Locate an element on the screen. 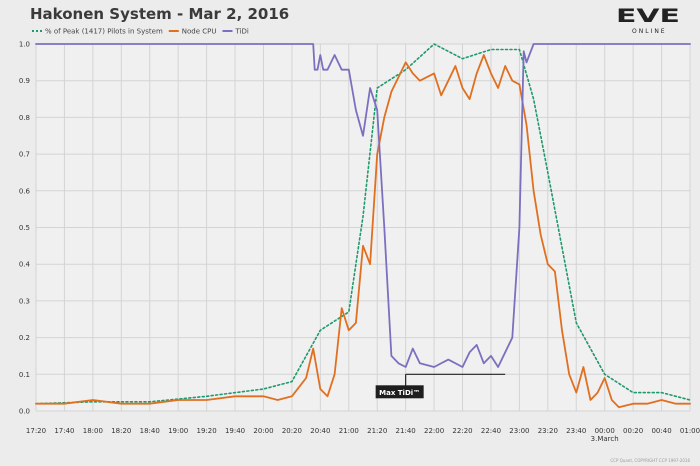 This screenshot has height=466, width=700. x-tick-label: 00:20 is located at coordinates (633, 431).